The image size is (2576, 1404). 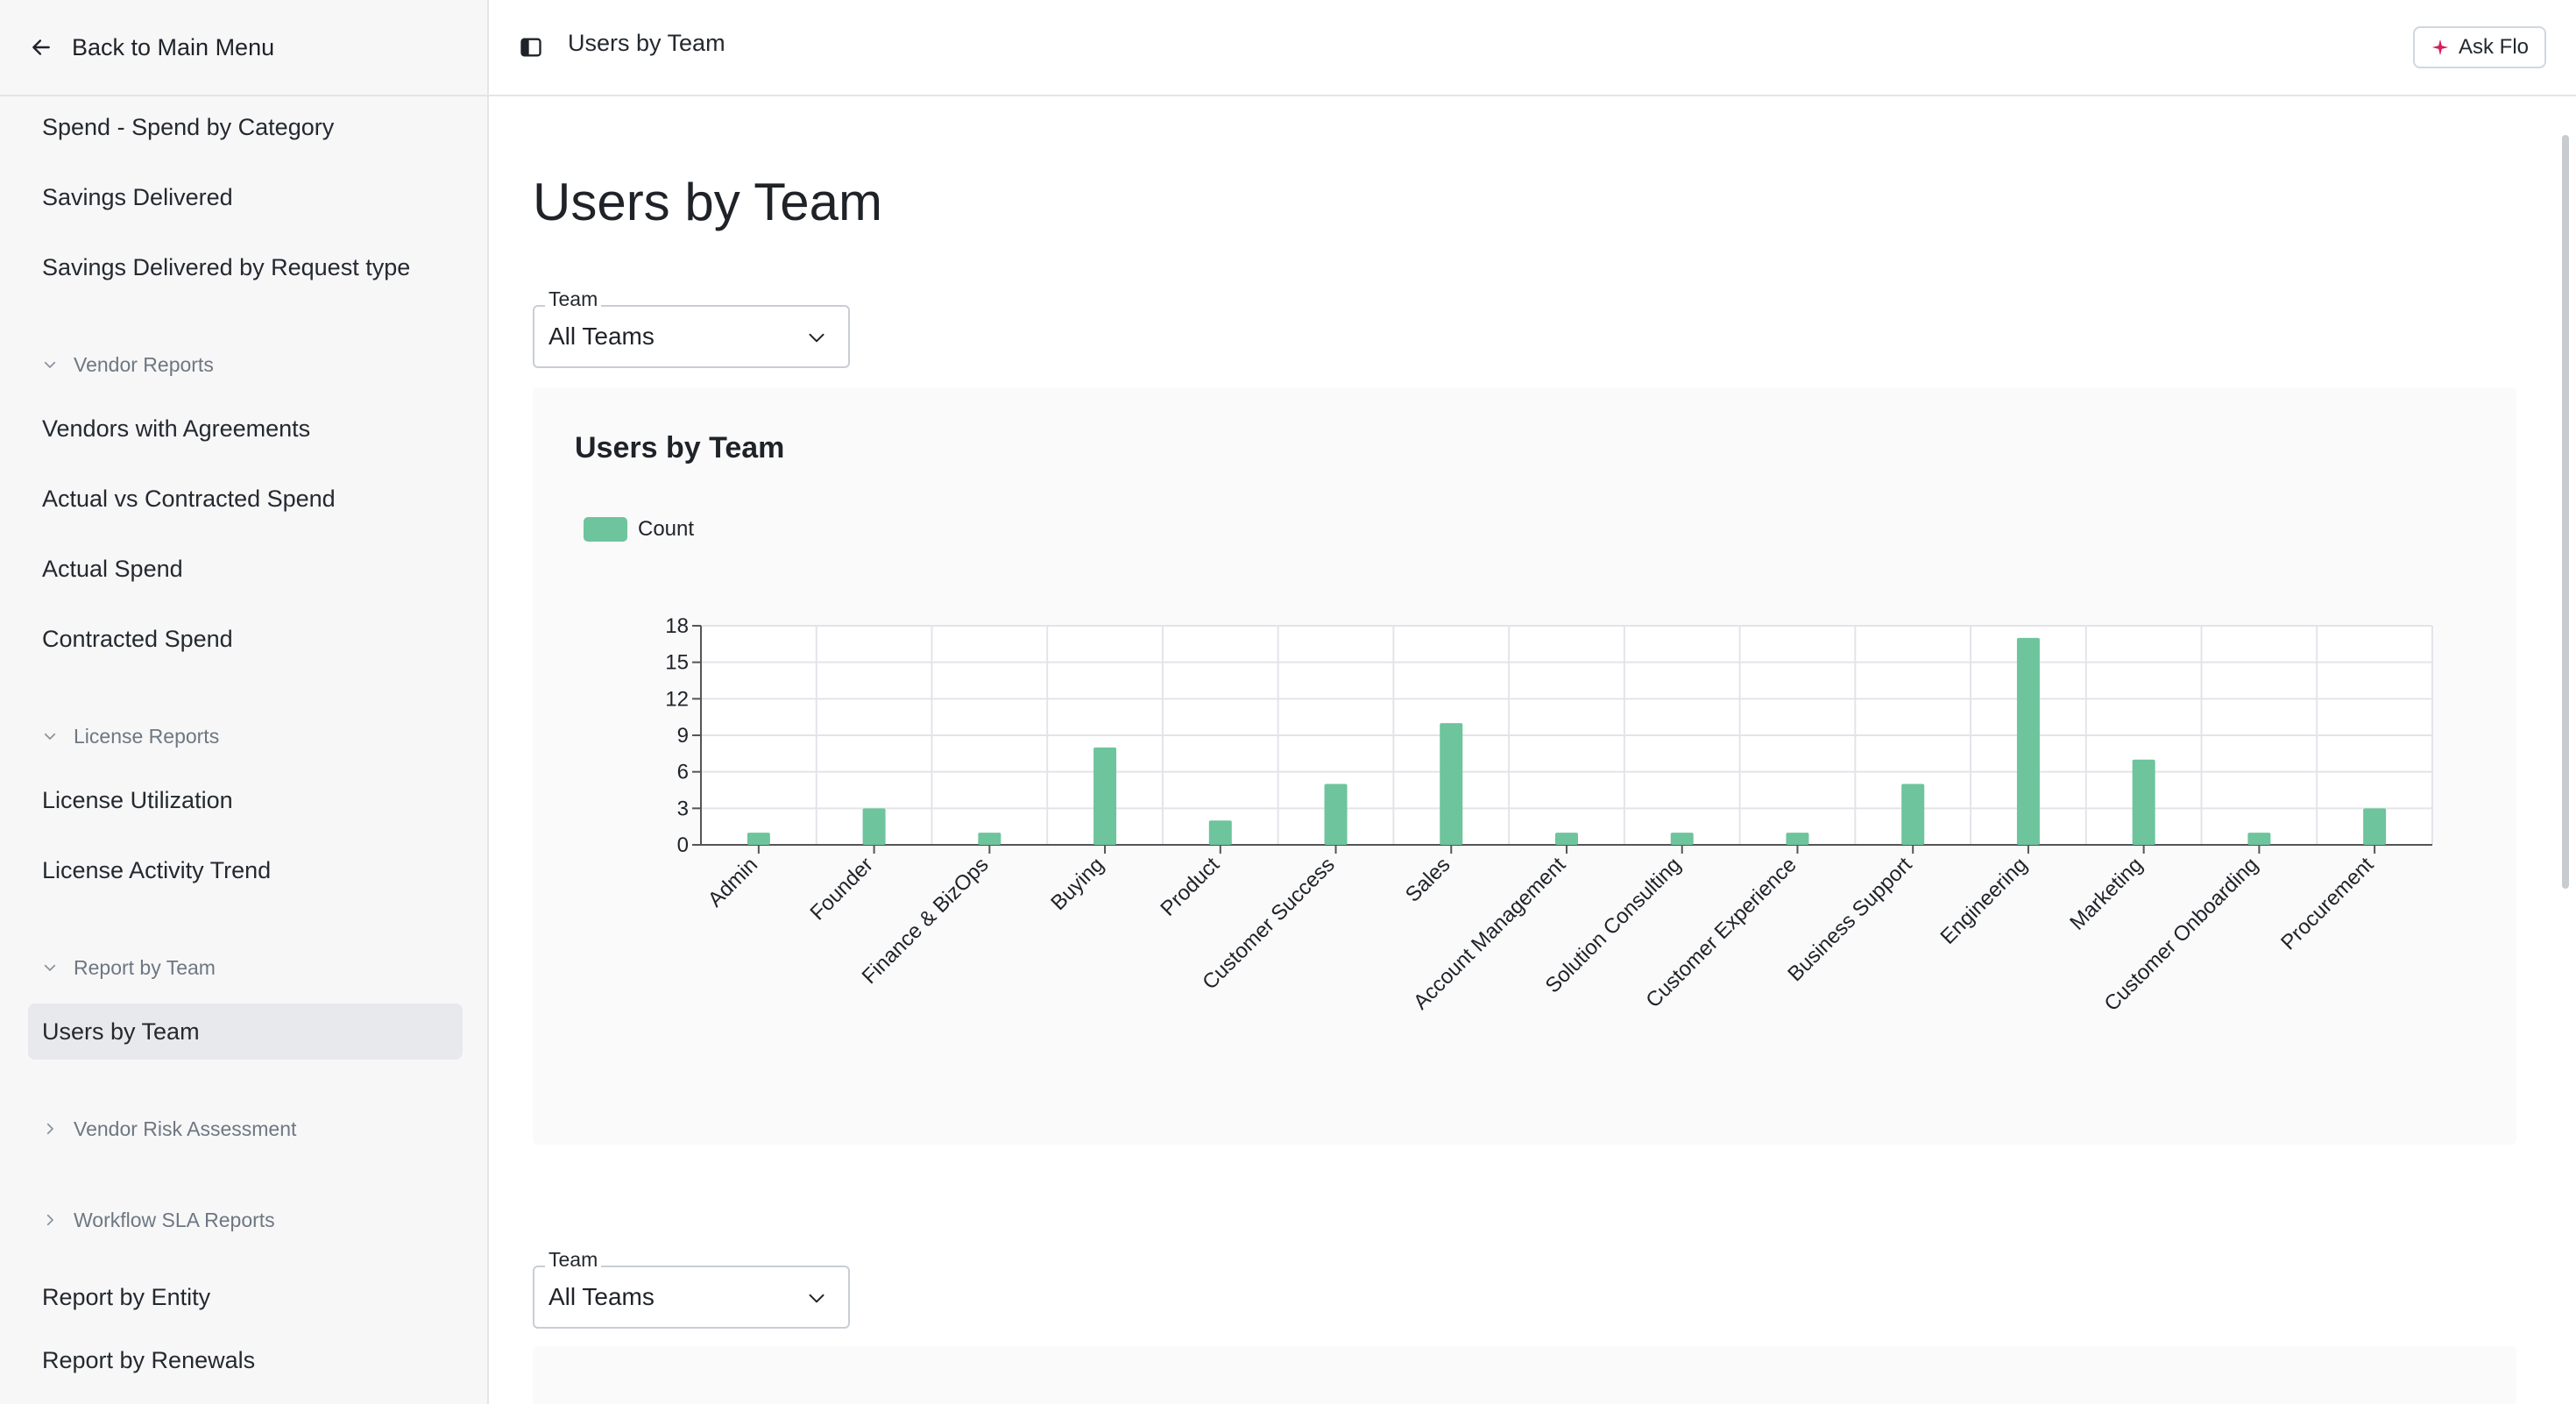 I want to click on sidebar-item-contracted-spend: Contracted Spend, so click(x=245, y=639).